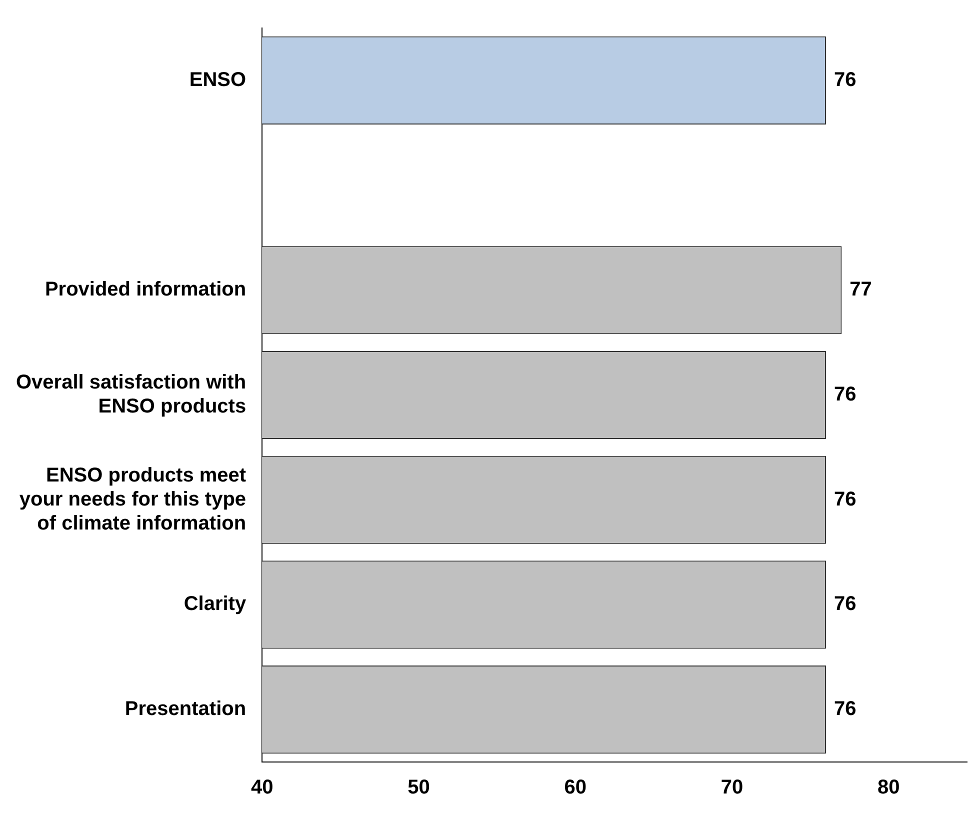 The width and height of the screenshot is (980, 819). Describe the element at coordinates (575, 787) in the screenshot. I see `x-tick-label: 60` at that location.